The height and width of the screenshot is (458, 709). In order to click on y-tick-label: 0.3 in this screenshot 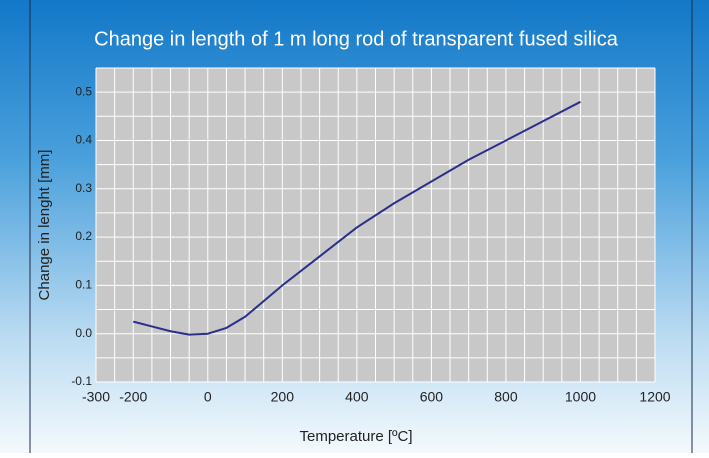, I will do `click(83, 188)`.